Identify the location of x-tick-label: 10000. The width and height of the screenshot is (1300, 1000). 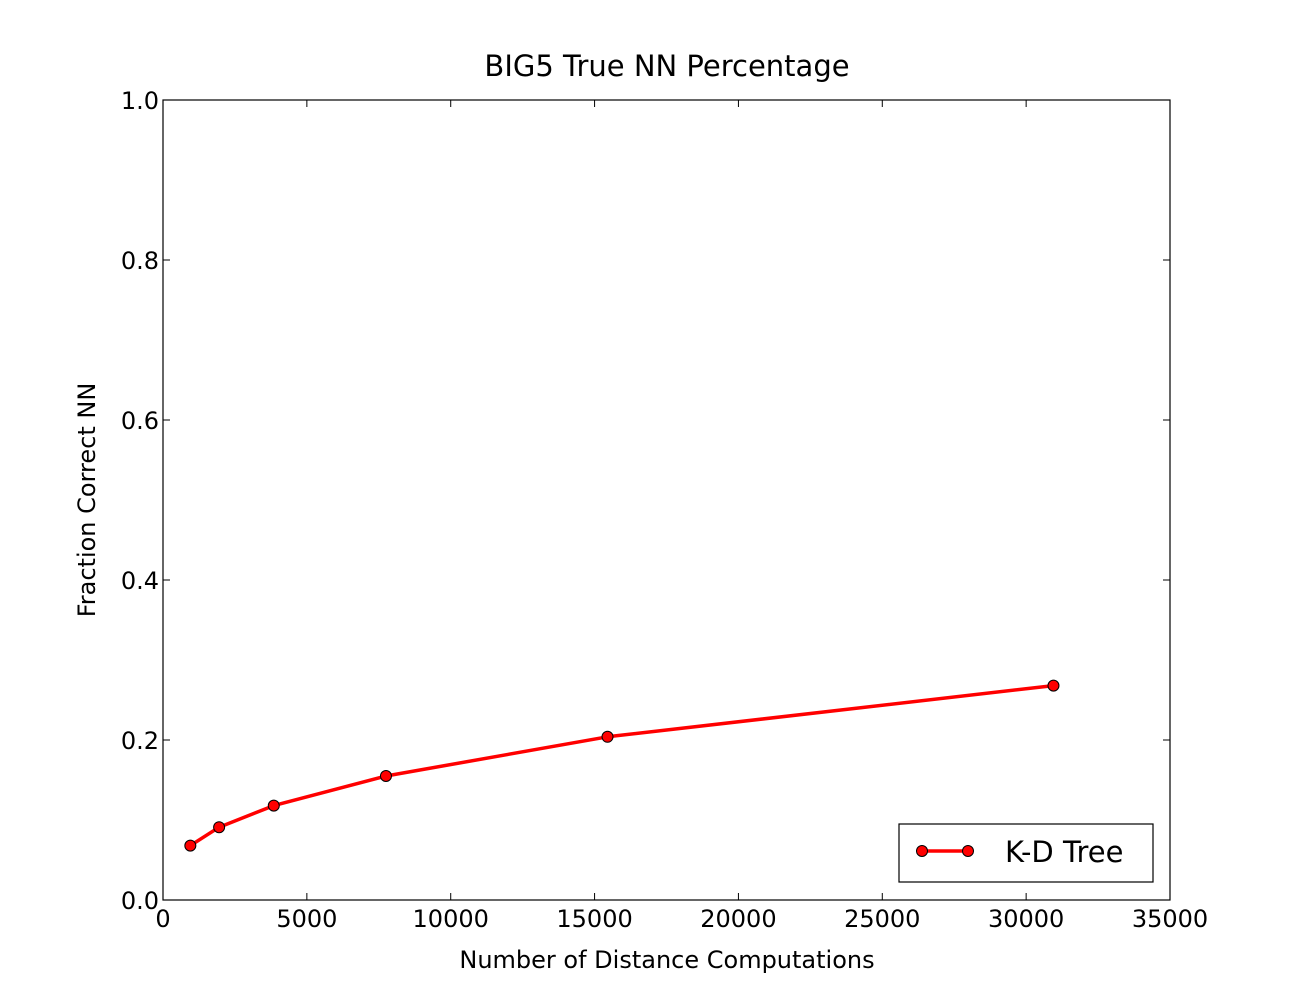
(451, 919).